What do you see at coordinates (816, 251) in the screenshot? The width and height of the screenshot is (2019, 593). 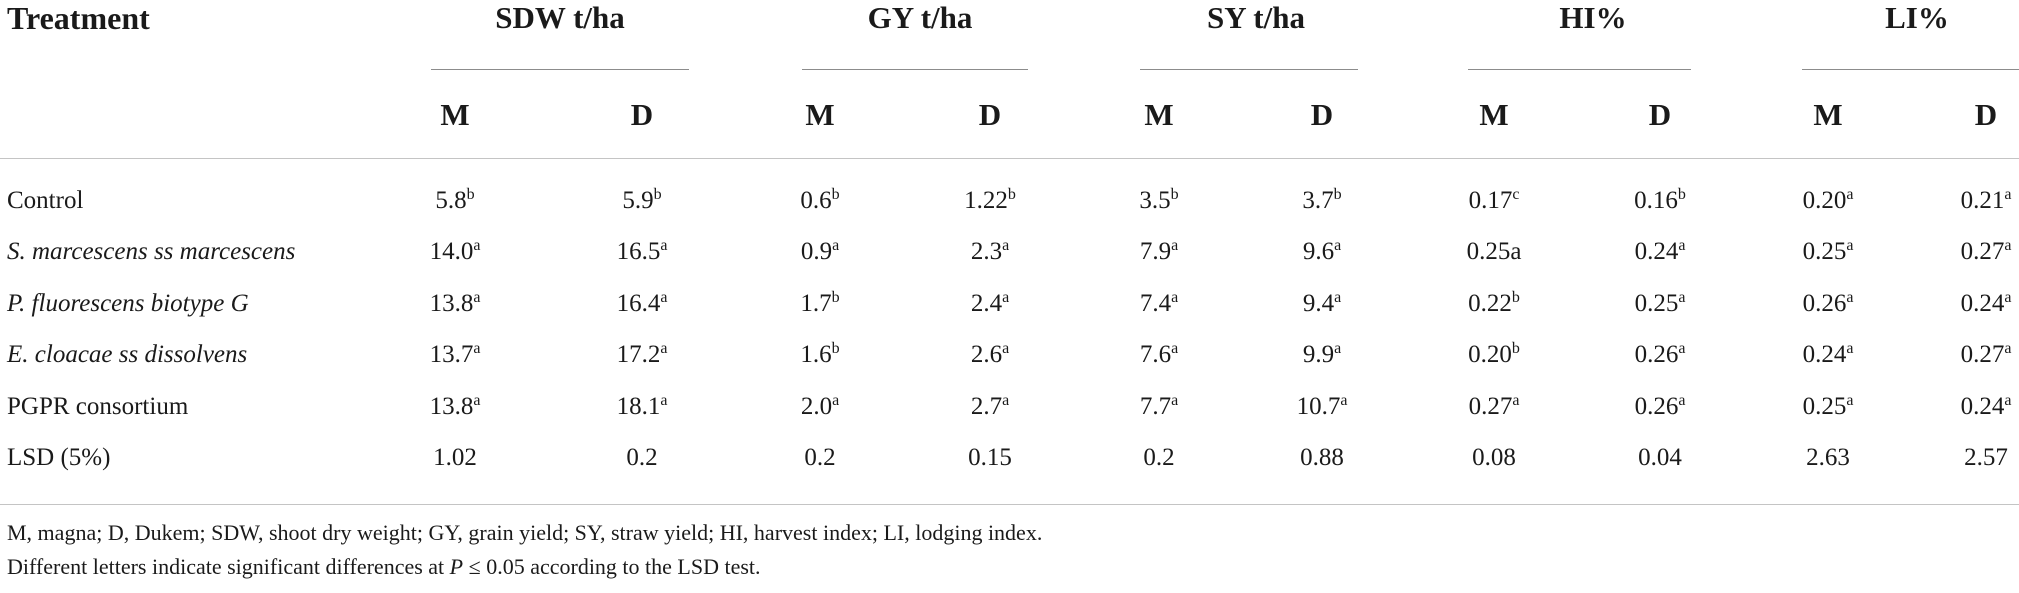 I see `cell-value: 0.9` at bounding box center [816, 251].